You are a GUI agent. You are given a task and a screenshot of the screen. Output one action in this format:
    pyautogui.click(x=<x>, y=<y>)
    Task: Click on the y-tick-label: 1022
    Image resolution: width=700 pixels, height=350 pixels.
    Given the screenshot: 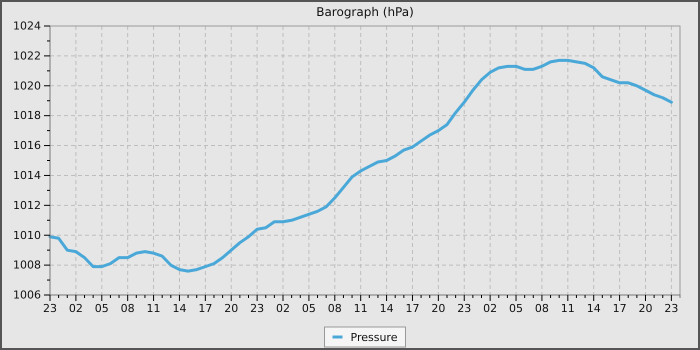 What is the action you would take?
    pyautogui.click(x=27, y=55)
    